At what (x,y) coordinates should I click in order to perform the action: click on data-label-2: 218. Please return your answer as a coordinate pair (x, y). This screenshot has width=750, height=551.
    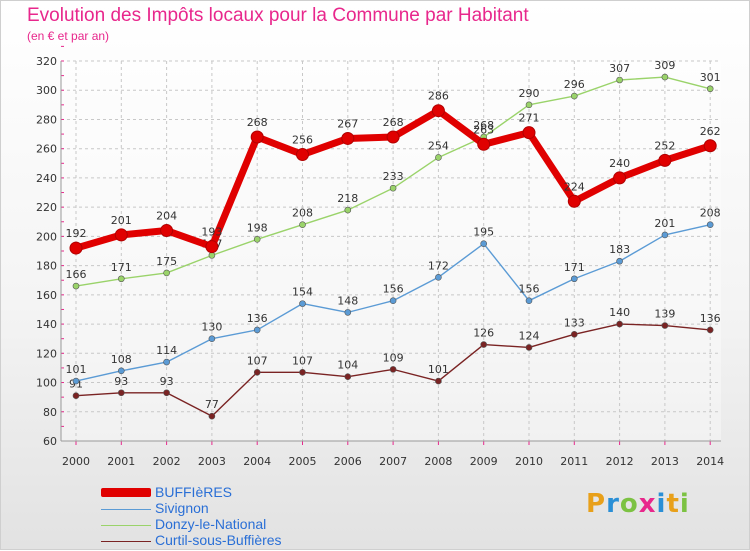
    Looking at the image, I should click on (347, 198).